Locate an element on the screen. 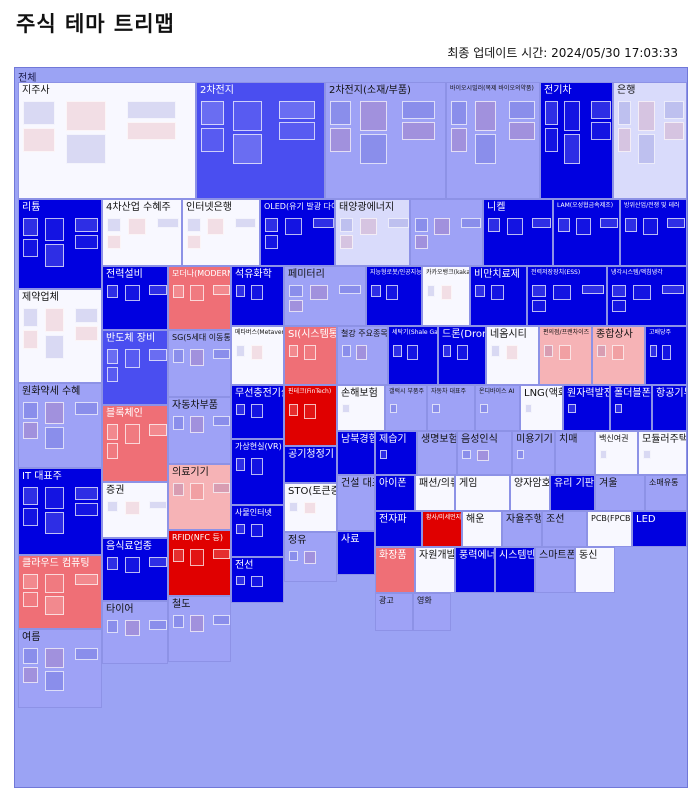 The width and height of the screenshot is (700, 801). treemap-tile: 리튬 is located at coordinates (60, 244).